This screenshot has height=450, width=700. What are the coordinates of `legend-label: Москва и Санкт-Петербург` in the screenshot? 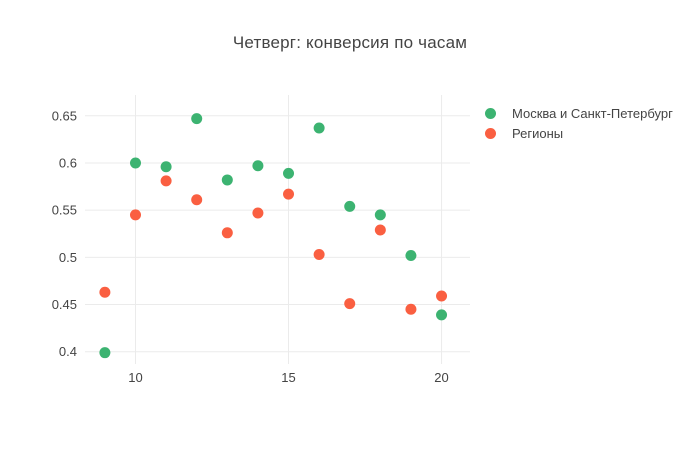 It's located at (592, 113).